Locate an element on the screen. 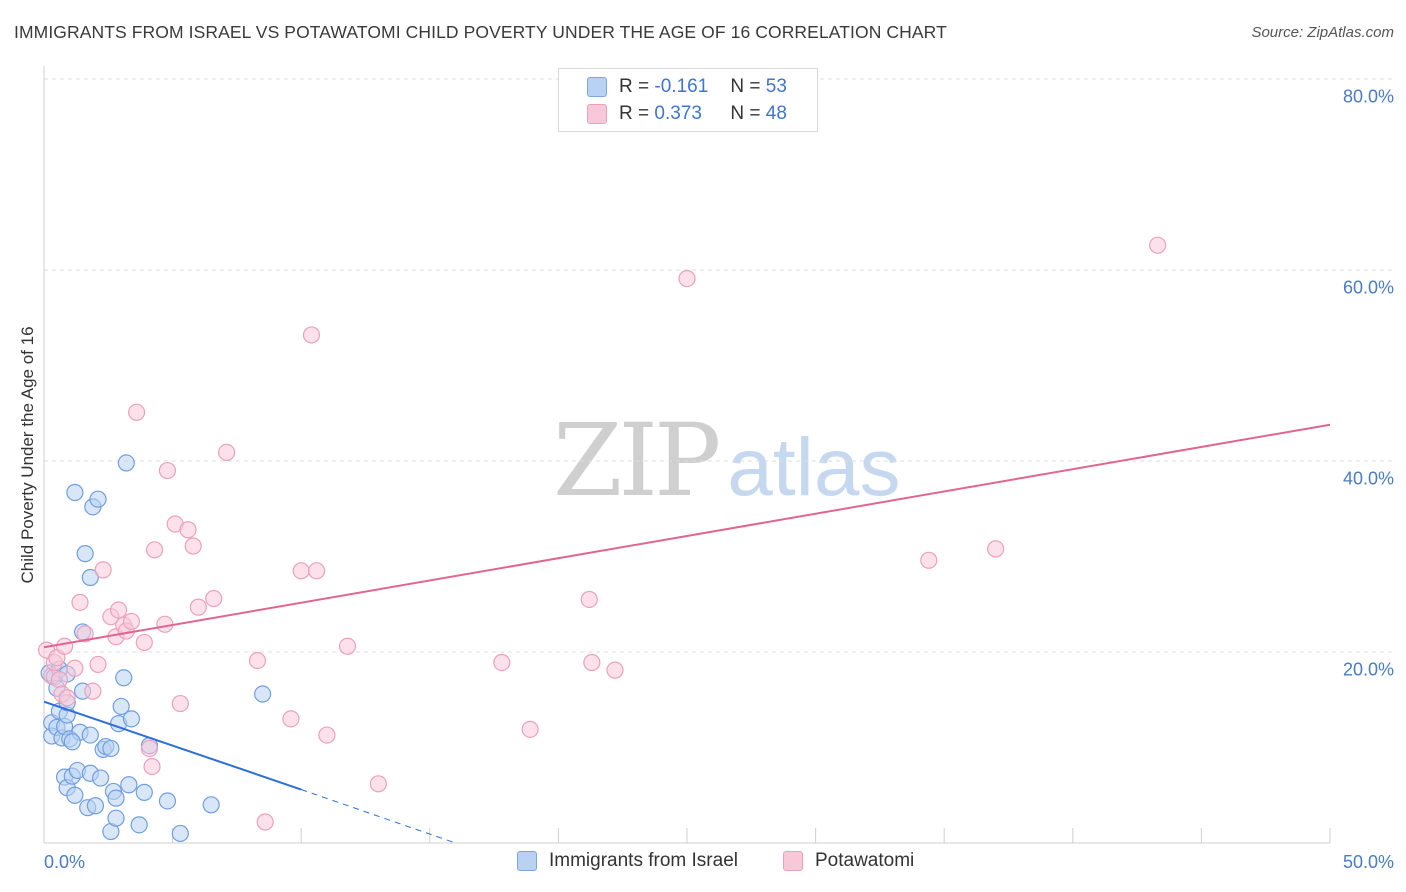 The image size is (1406, 892). bottom-legend-swatch-potawatomi is located at coordinates (793, 861).